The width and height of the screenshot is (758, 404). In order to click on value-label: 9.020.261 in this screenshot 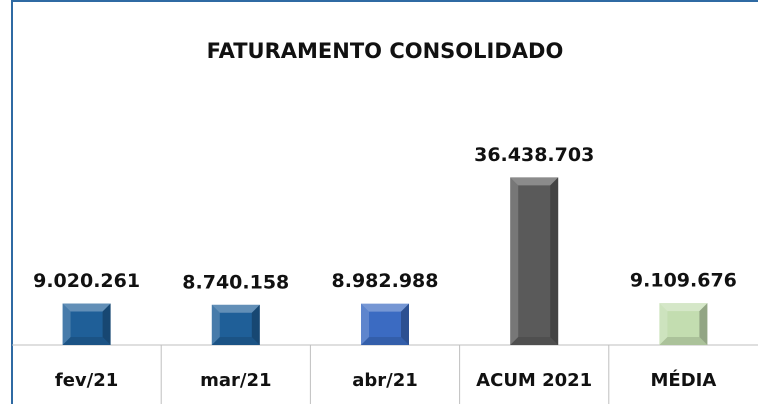, I will do `click(86, 281)`.